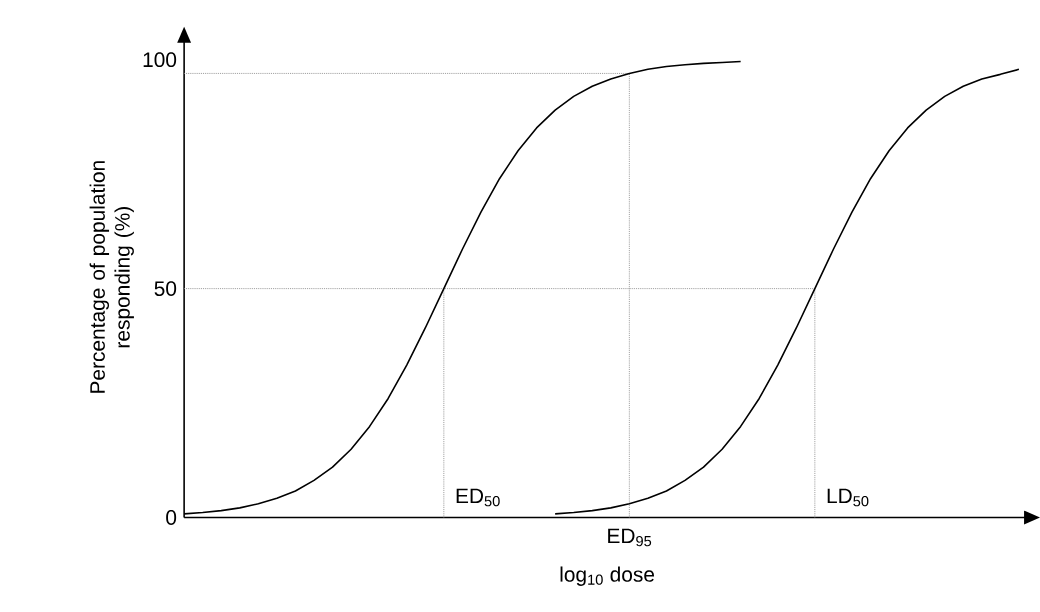 The image size is (1040, 612). Describe the element at coordinates (630, 537) in the screenshot. I see `text: ED$_{95}$` at that location.